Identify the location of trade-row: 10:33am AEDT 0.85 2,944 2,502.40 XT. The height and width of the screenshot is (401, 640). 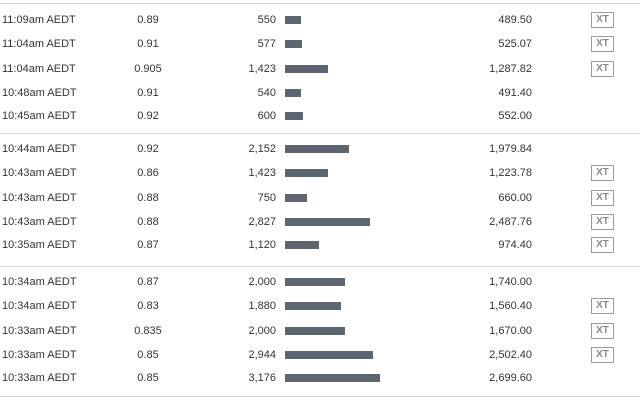
(320, 355).